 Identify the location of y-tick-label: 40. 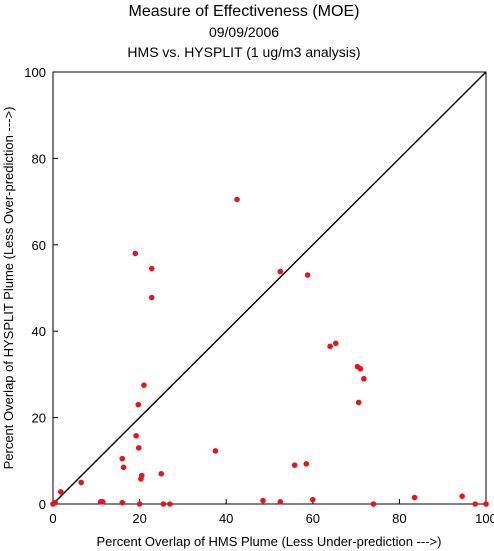
(39, 331).